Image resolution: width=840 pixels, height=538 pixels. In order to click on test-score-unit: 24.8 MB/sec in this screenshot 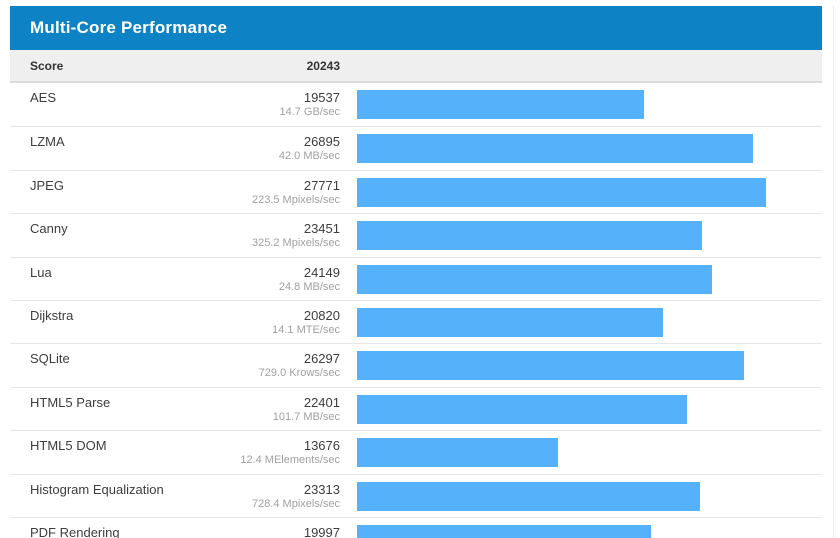, I will do `click(309, 286)`.